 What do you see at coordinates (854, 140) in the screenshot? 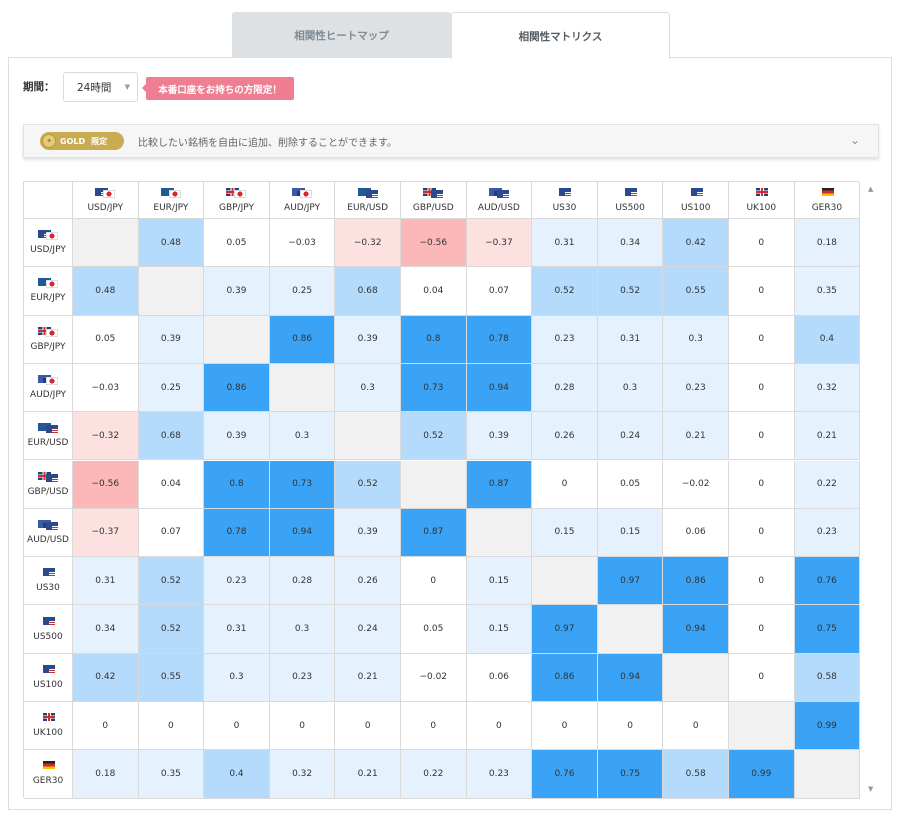
I see `chevron-down-icon: ⌄` at bounding box center [854, 140].